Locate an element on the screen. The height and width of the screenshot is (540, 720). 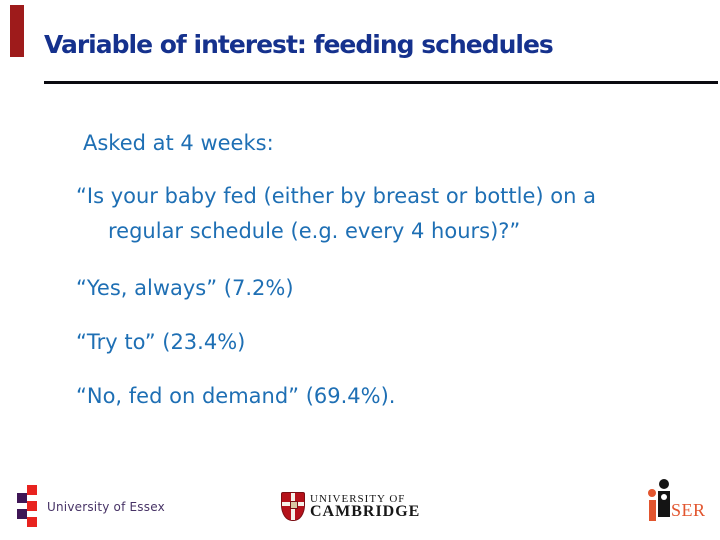
asked-at-line: Asked at 4 weeks: is located at coordinates (178, 143).